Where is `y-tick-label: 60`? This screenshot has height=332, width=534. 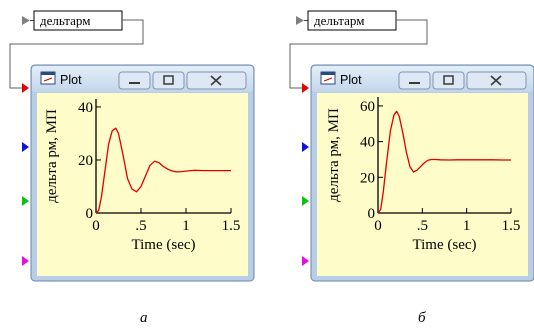 y-tick-label: 60 is located at coordinates (367, 107).